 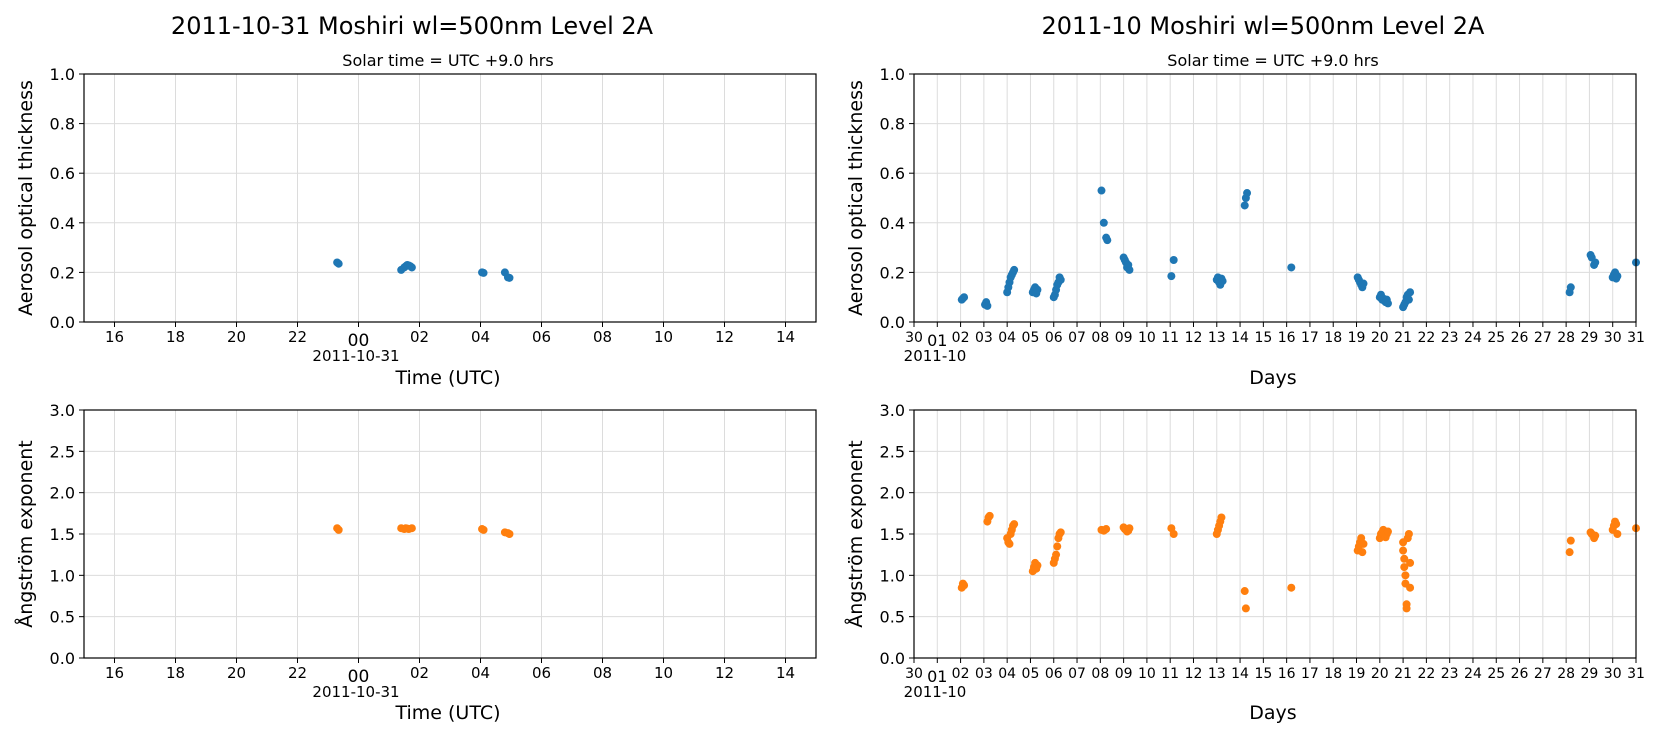 I want to click on monthly-aot-xtick-label: 06, so click(x=1054, y=338).